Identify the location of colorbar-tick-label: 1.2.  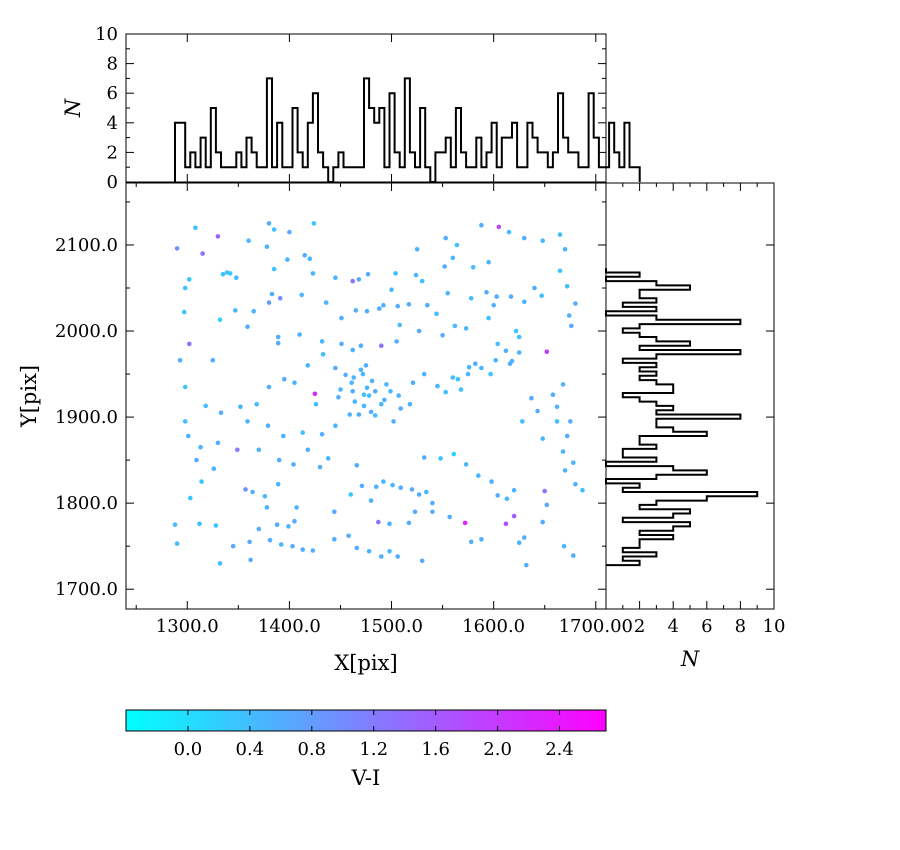
(373, 749).